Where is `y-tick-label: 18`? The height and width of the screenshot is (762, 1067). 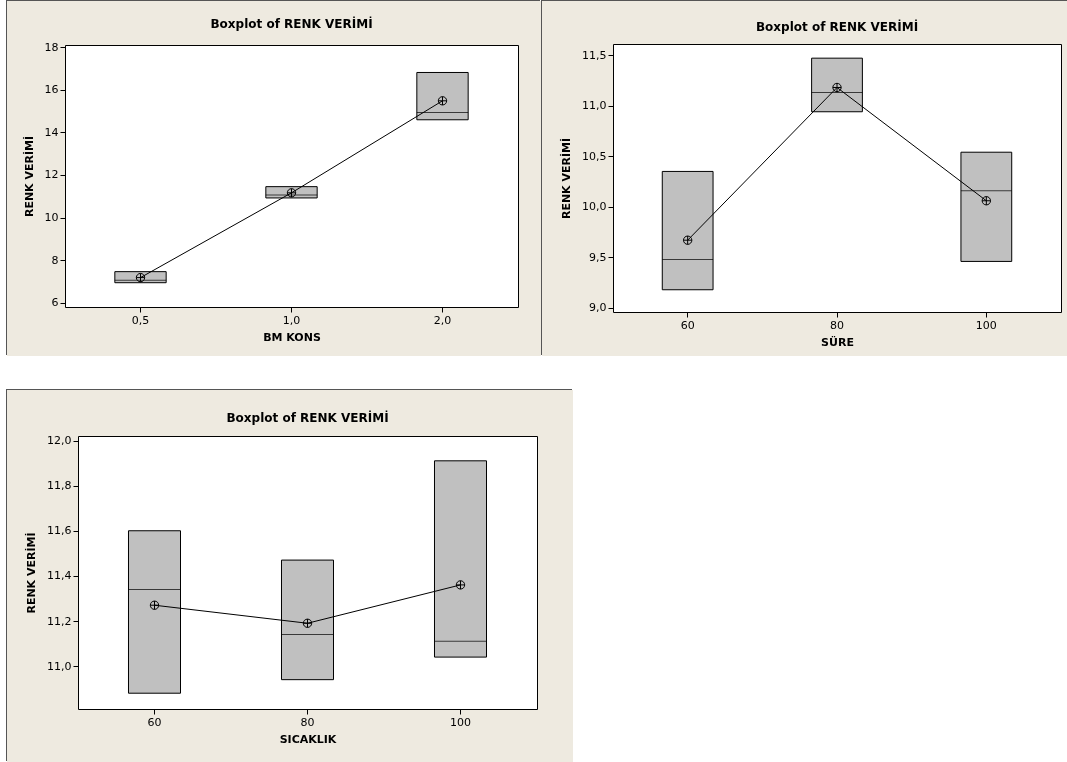 y-tick-label: 18 is located at coordinates (51, 47).